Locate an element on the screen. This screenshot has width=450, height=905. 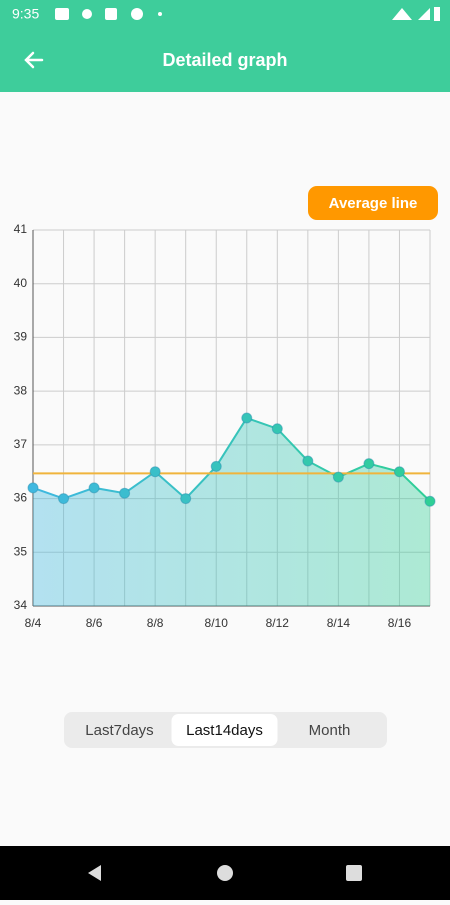
average-button-bg is located at coordinates (373, 203).